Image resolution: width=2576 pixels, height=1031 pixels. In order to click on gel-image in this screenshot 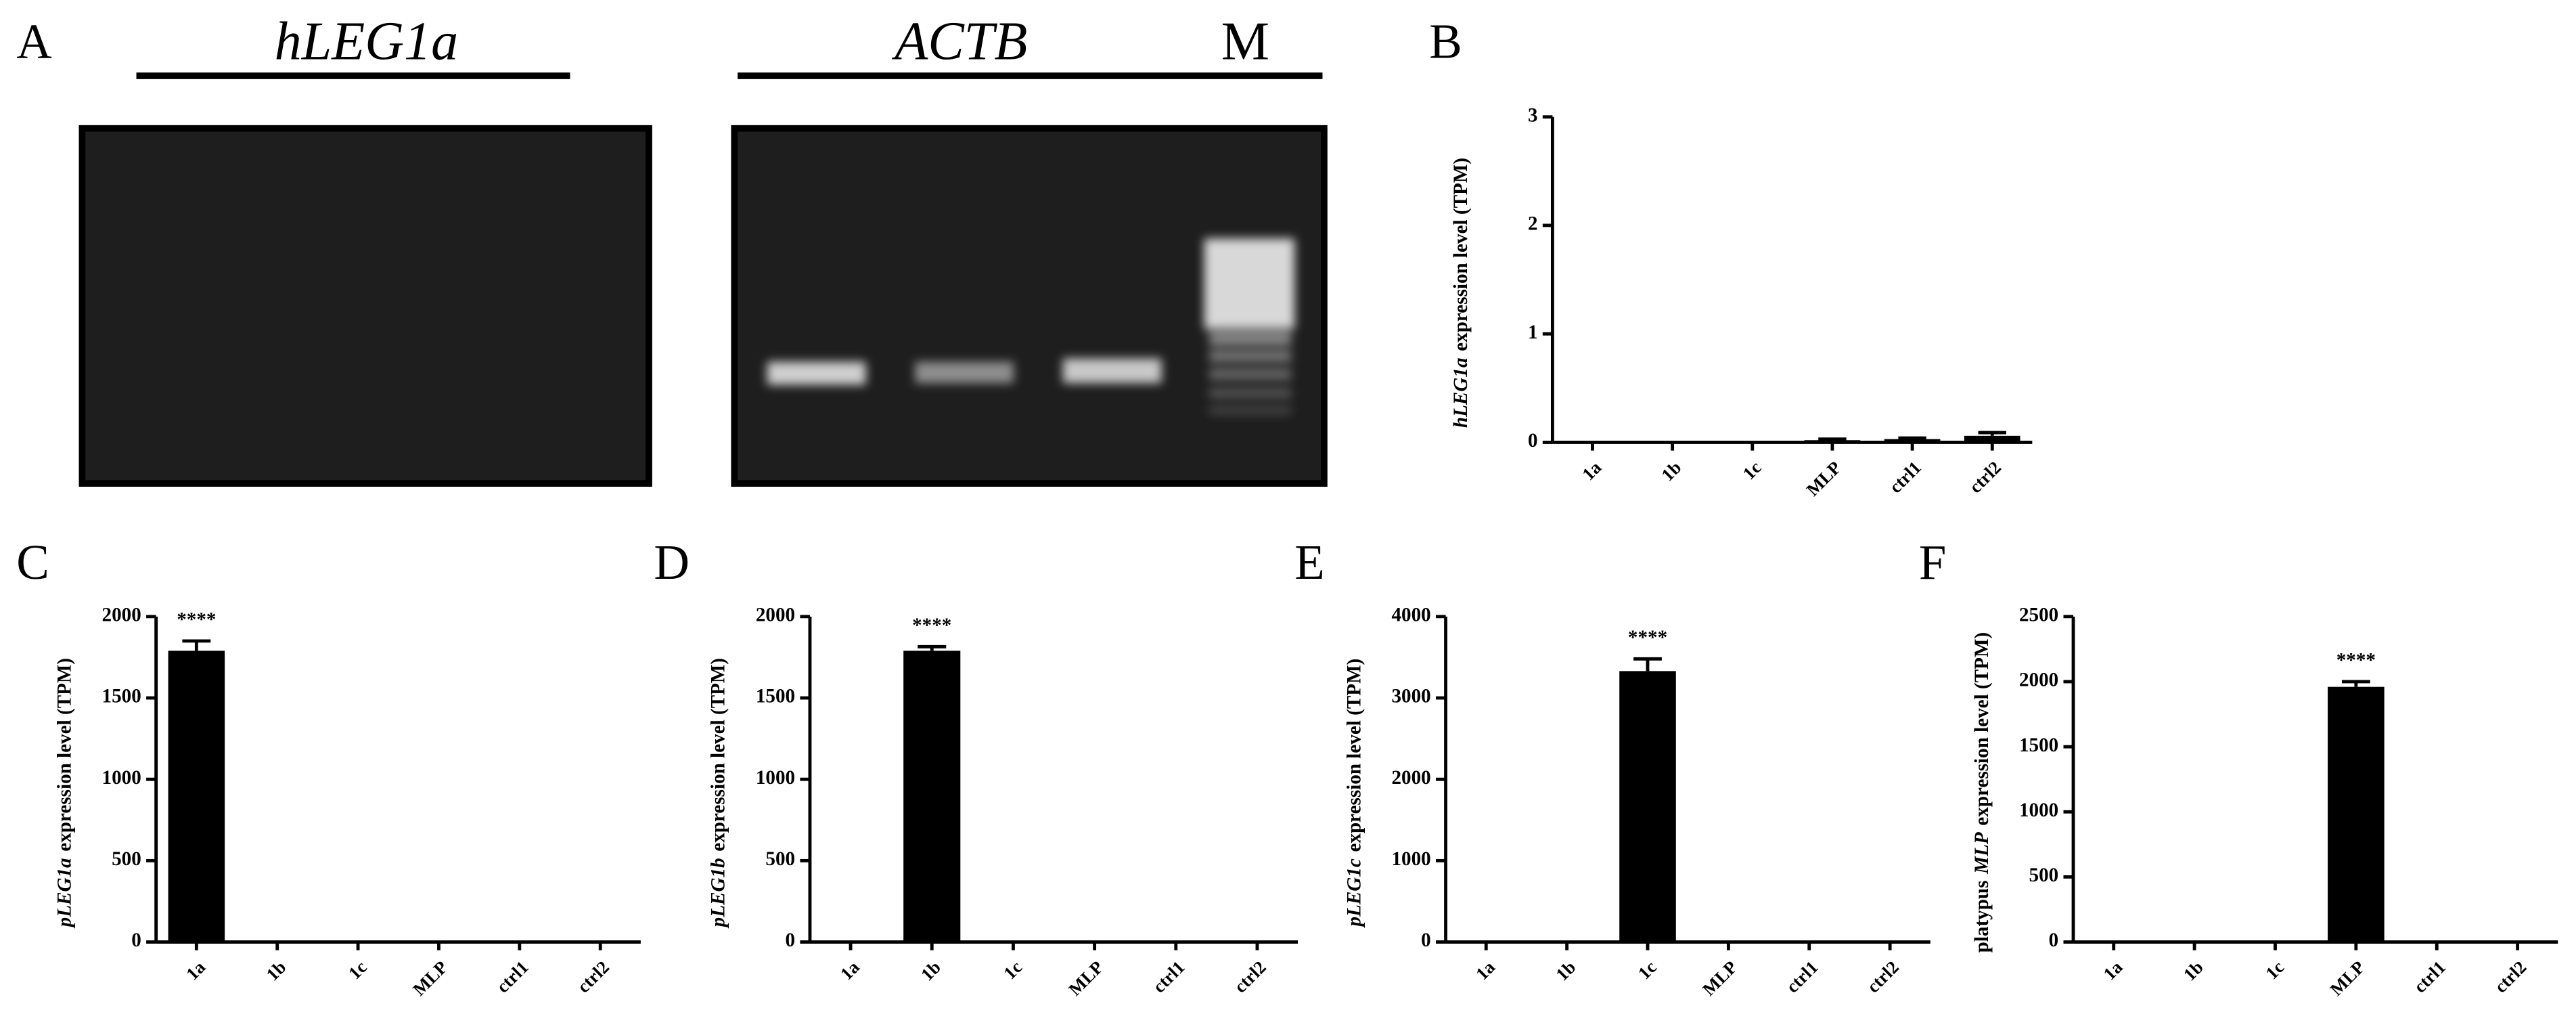, I will do `click(365, 306)`.